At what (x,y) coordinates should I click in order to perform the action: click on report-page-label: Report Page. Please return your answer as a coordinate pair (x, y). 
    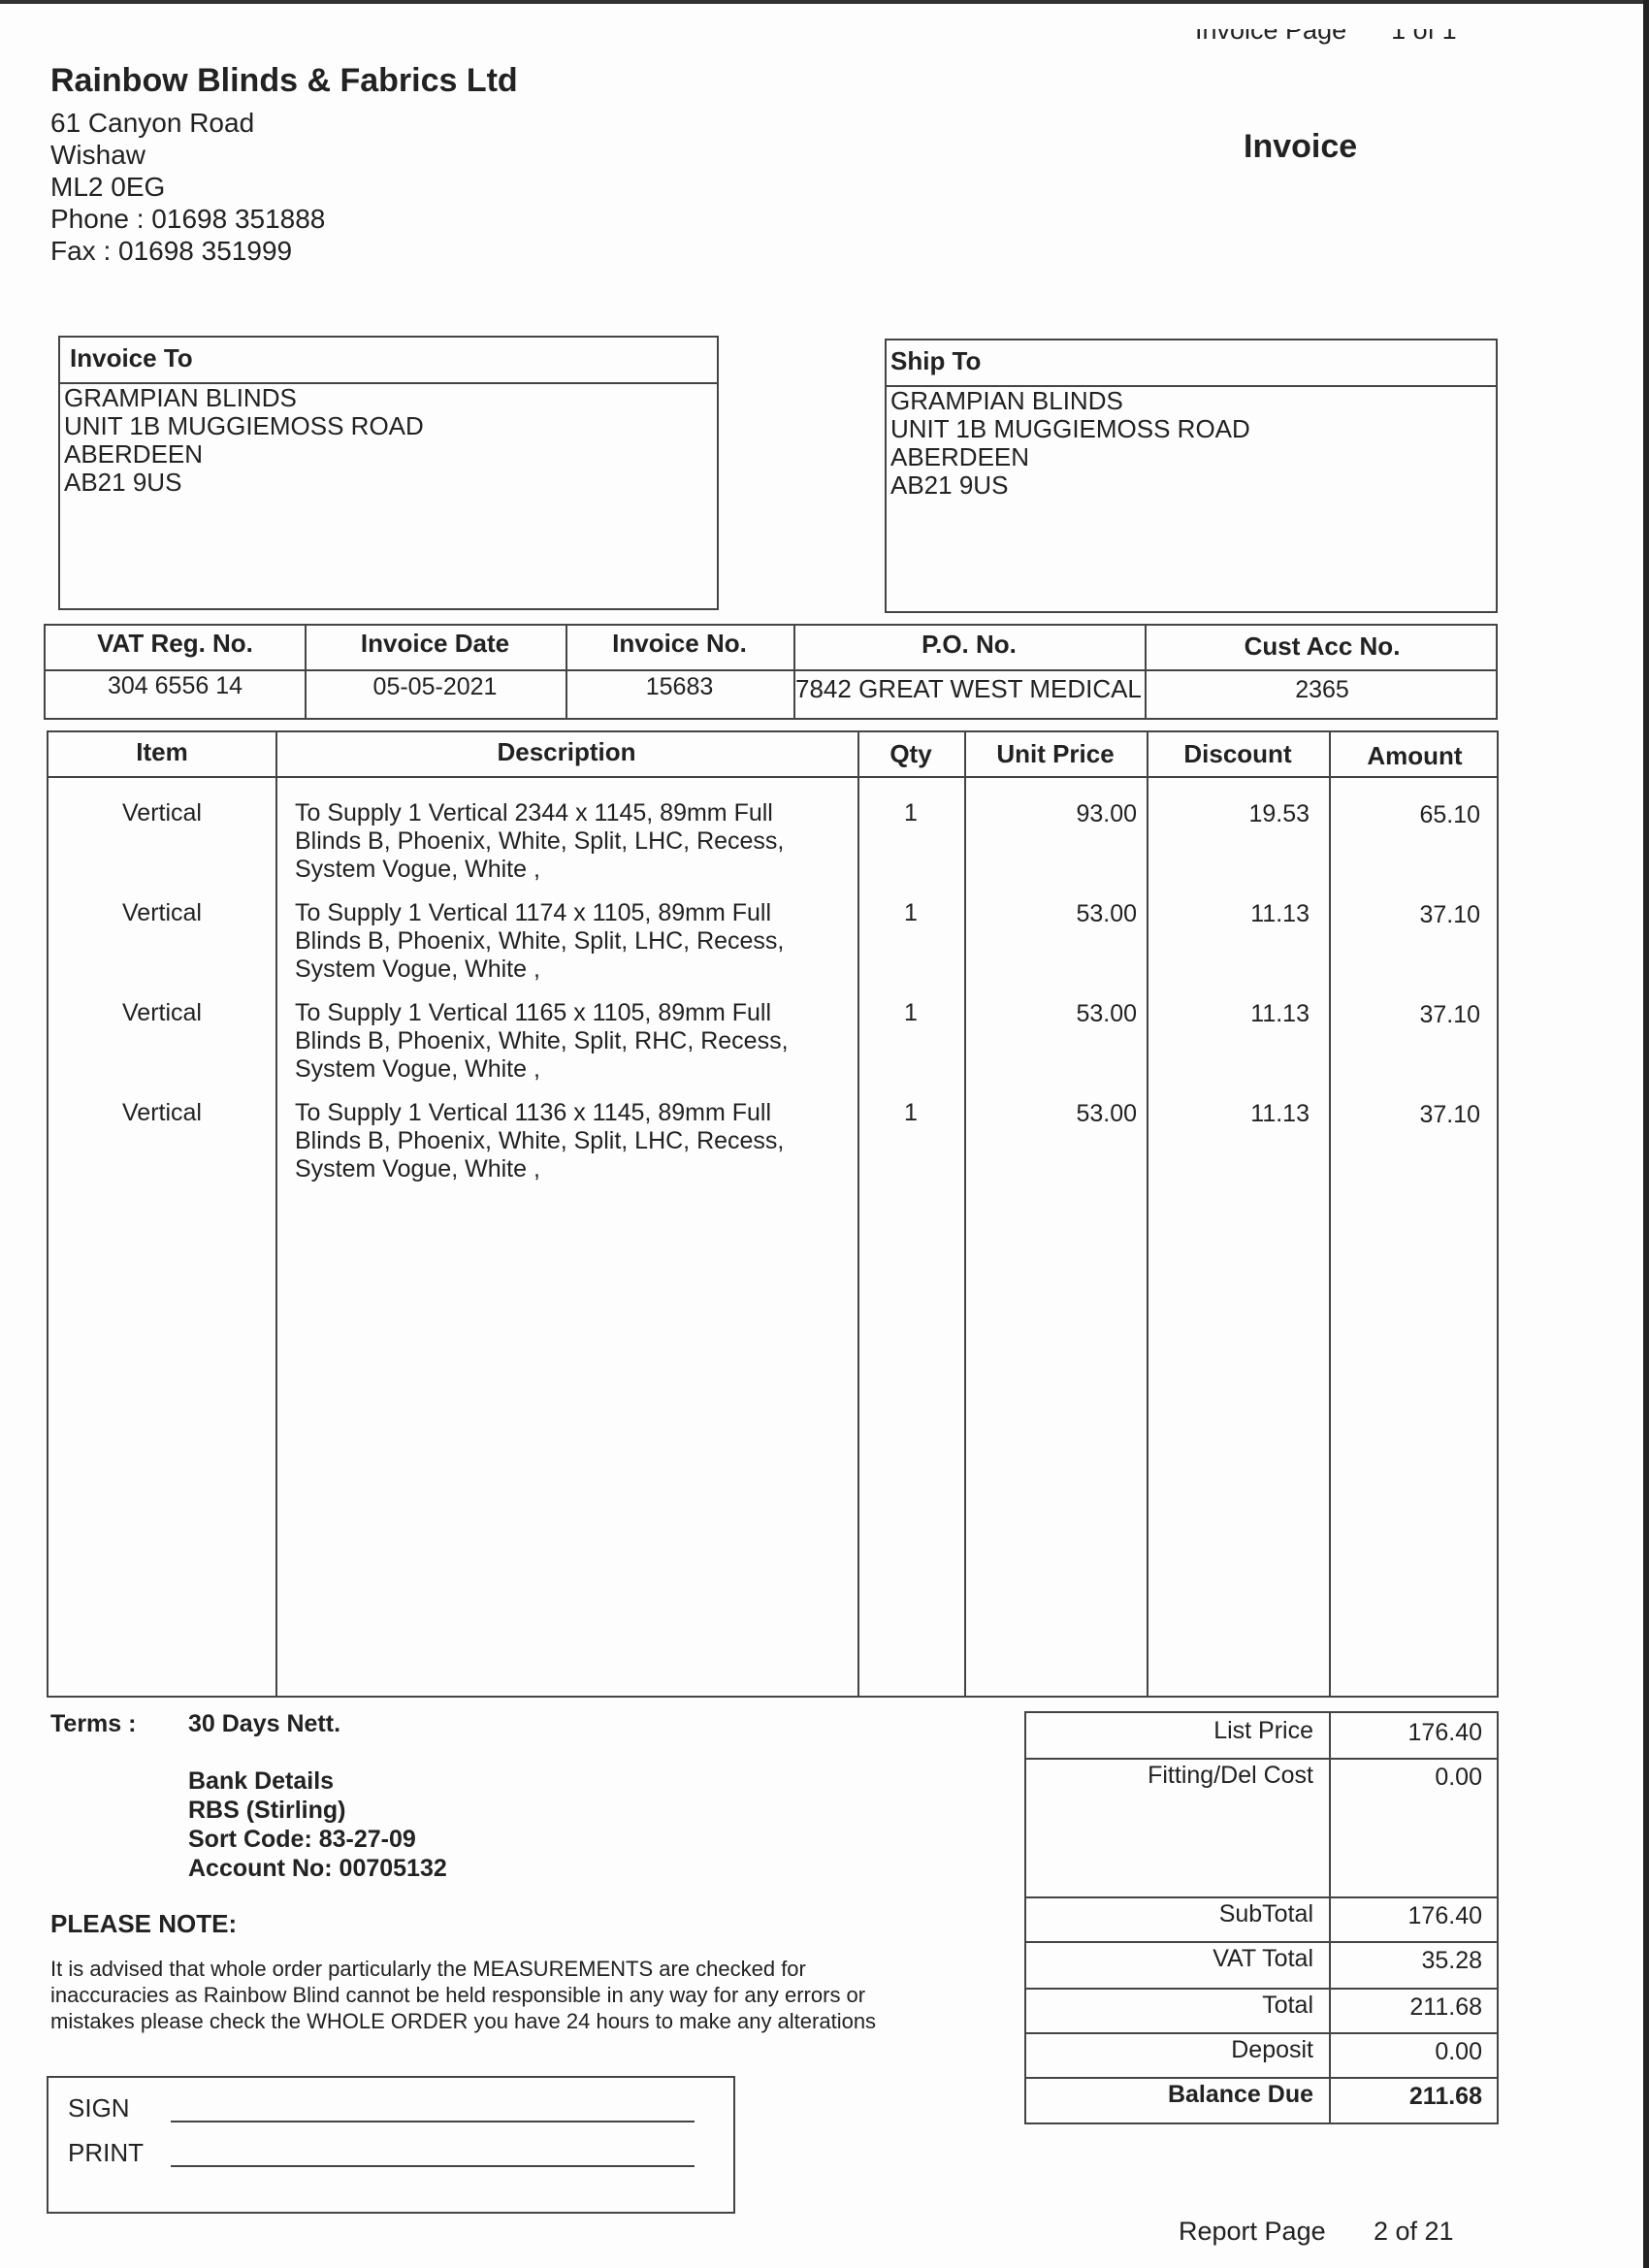
    Looking at the image, I should click on (1252, 2231).